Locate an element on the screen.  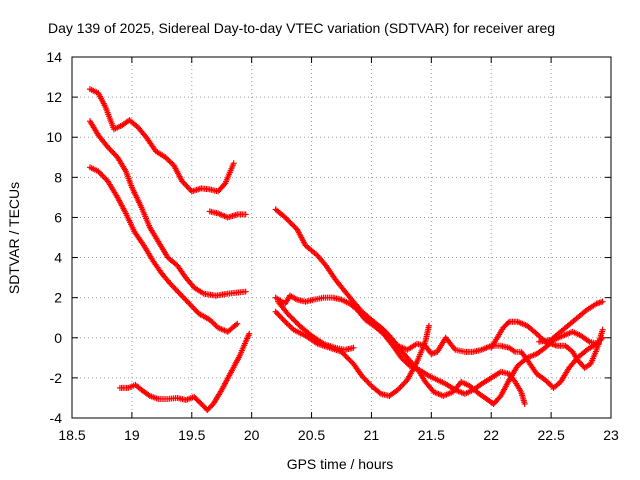
y-tick-label: 0 is located at coordinates (58, 338).